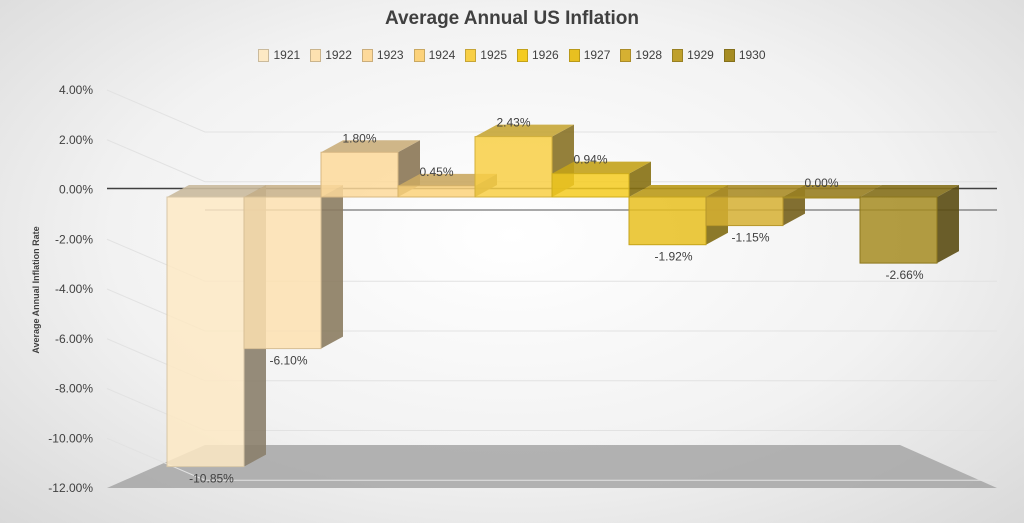  I want to click on y-tick-label: -4.00%, so click(74, 289).